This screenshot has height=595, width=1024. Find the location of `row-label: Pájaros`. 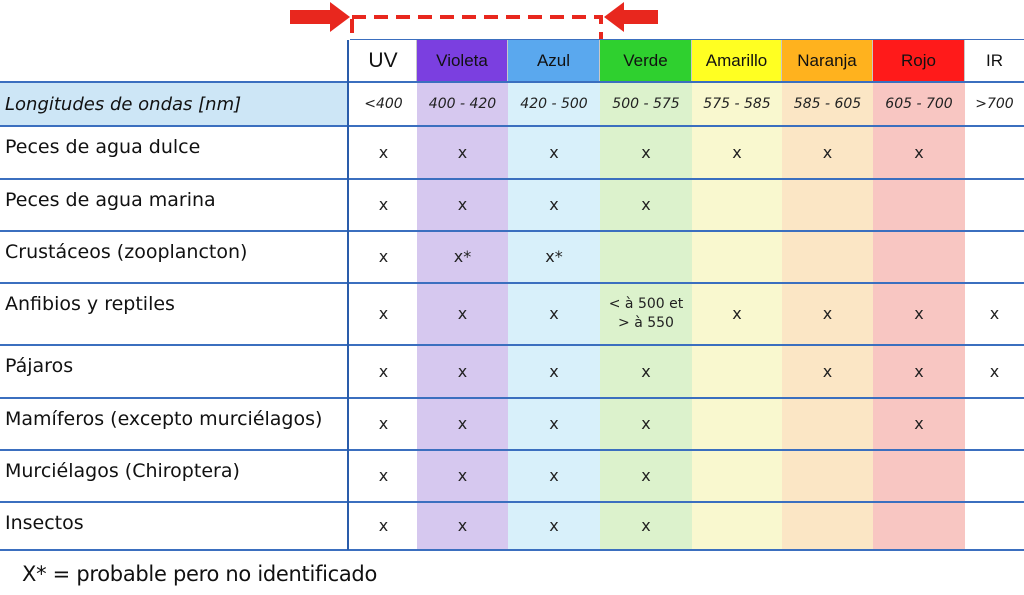

row-label: Pájaros is located at coordinates (39, 366).